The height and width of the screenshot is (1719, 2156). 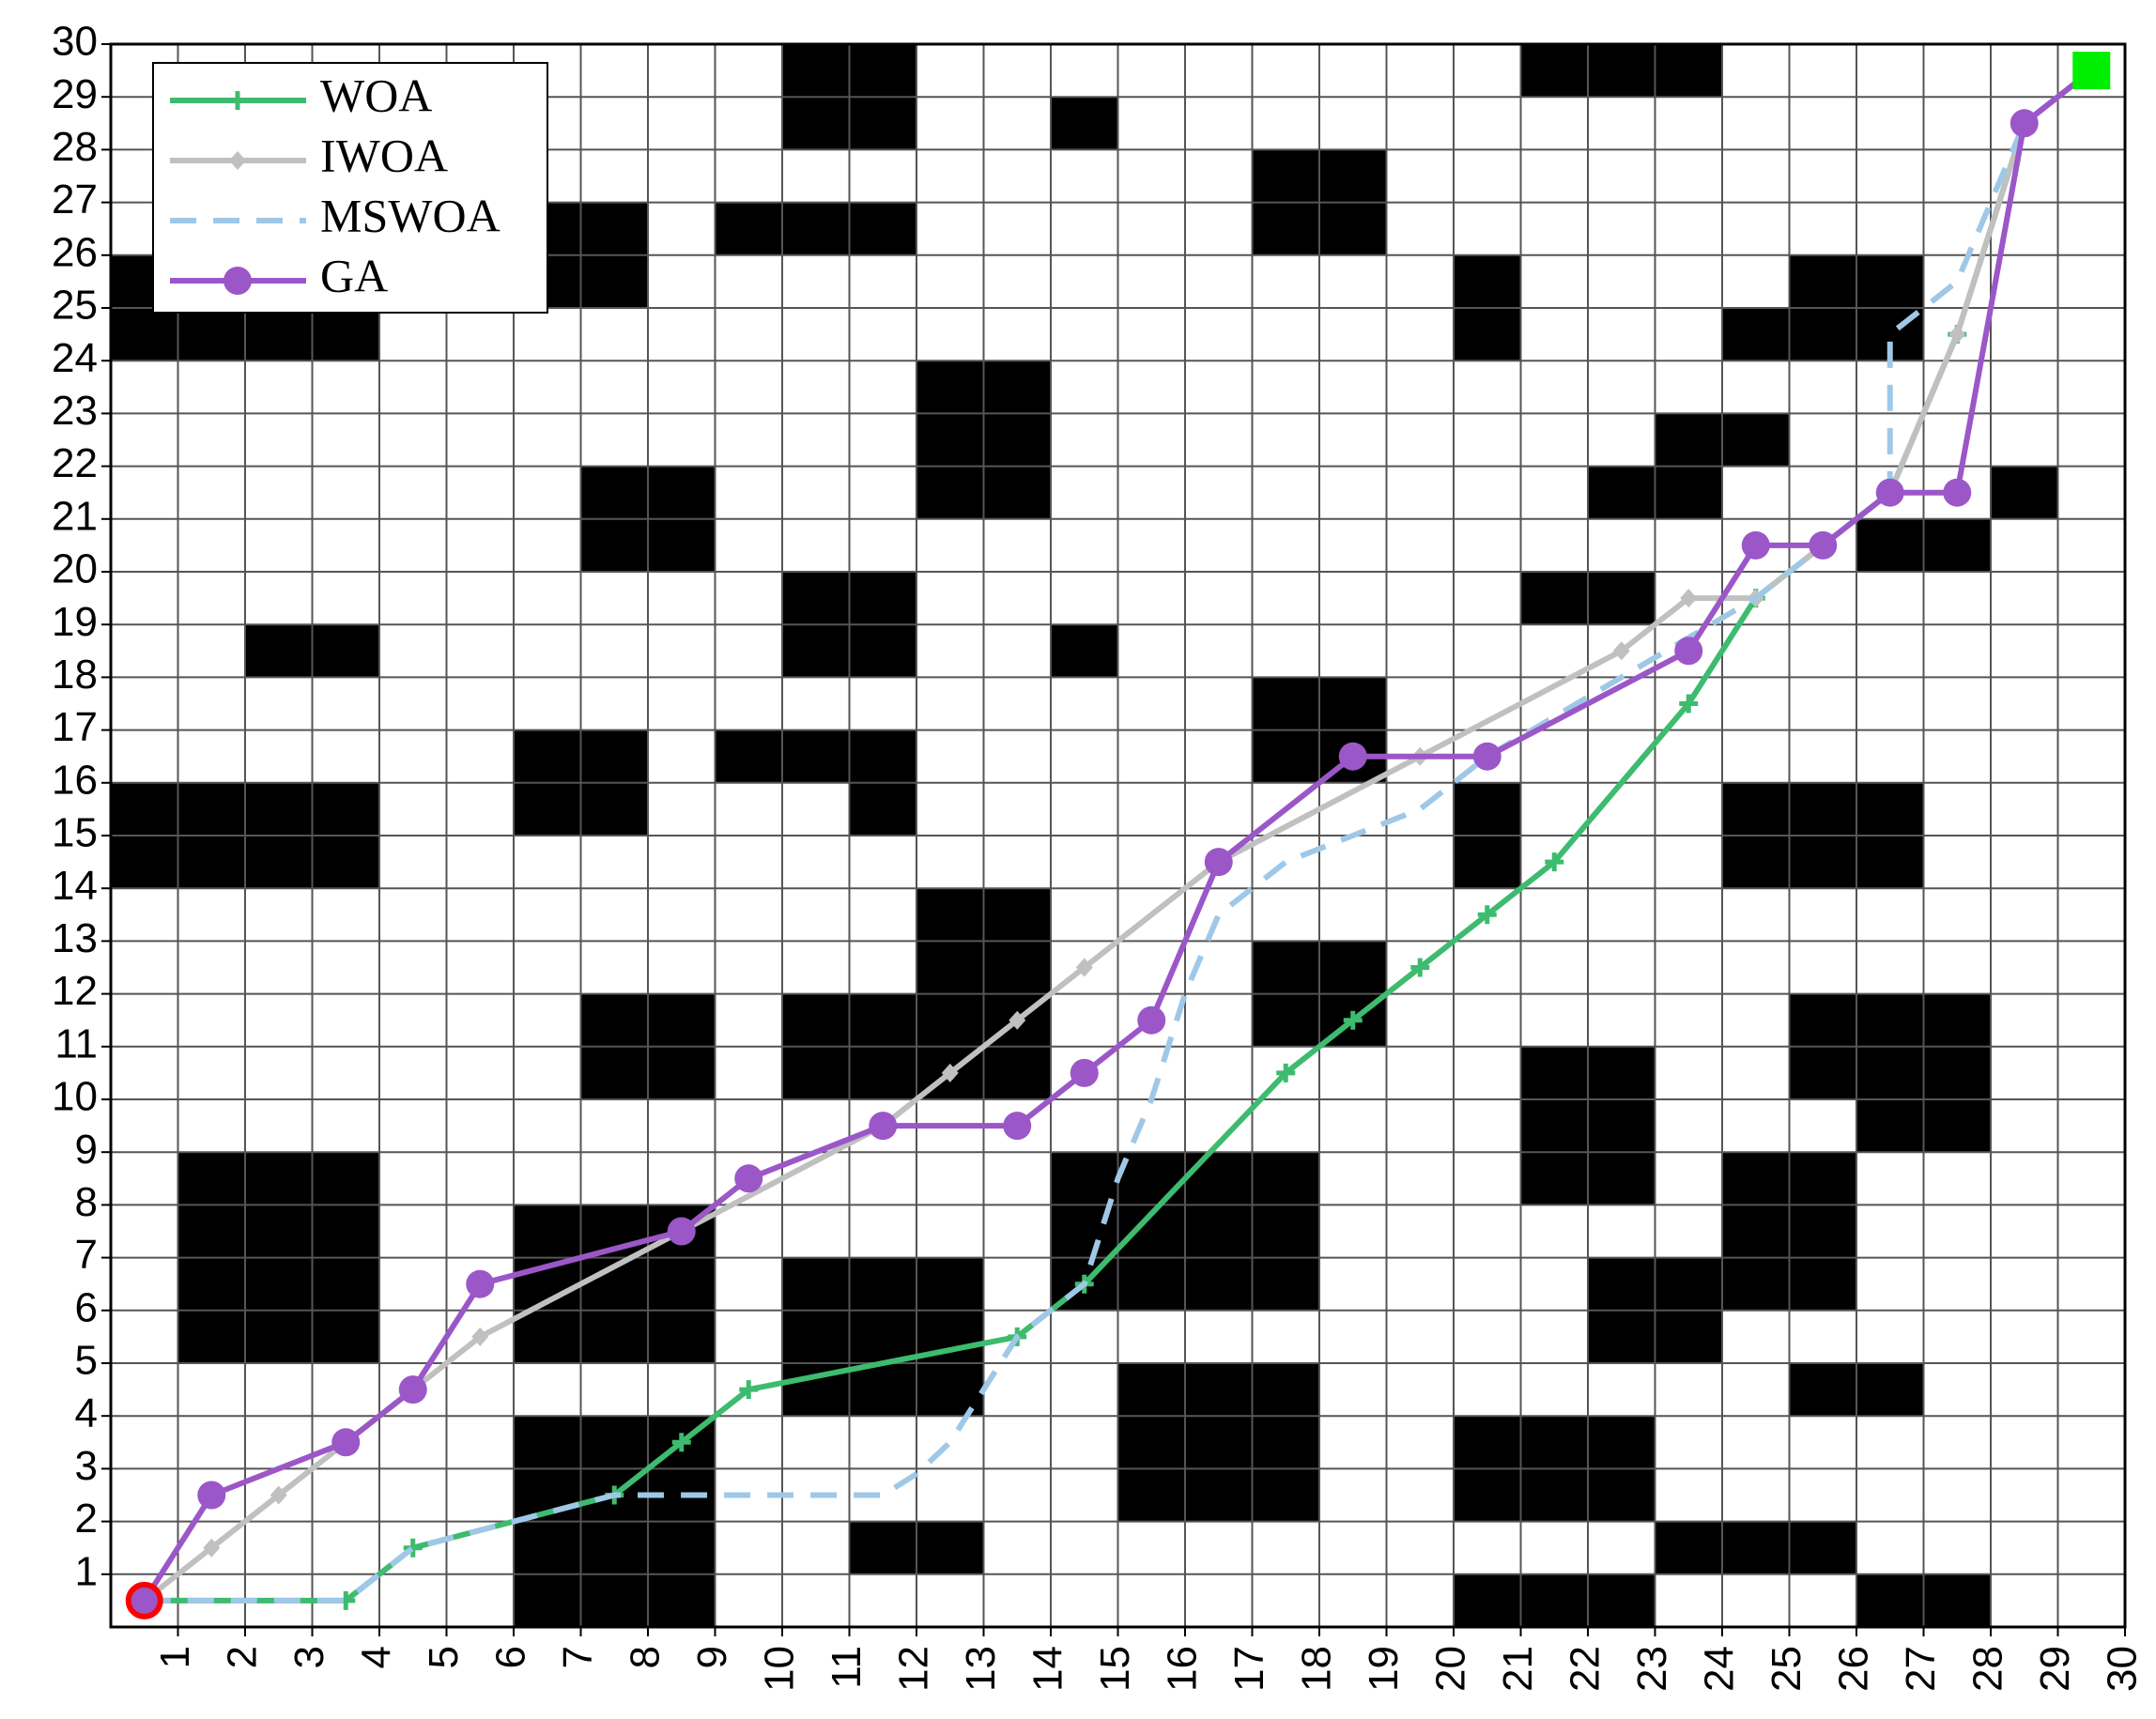 I want to click on y-tick-label: 26, so click(x=75, y=252).